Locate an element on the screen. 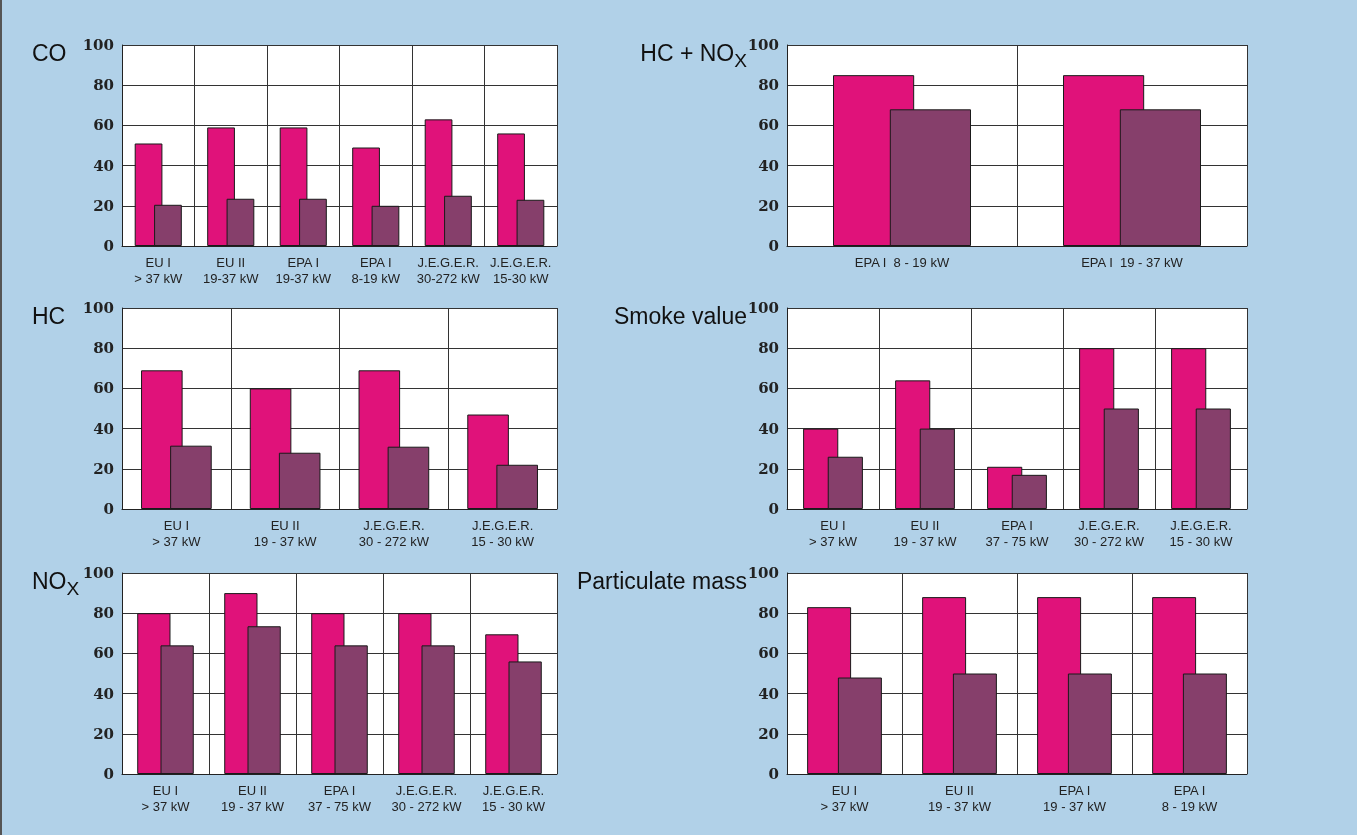 The width and height of the screenshot is (1357, 835). chart-title: NO$_{X}$ is located at coordinates (56, 584).